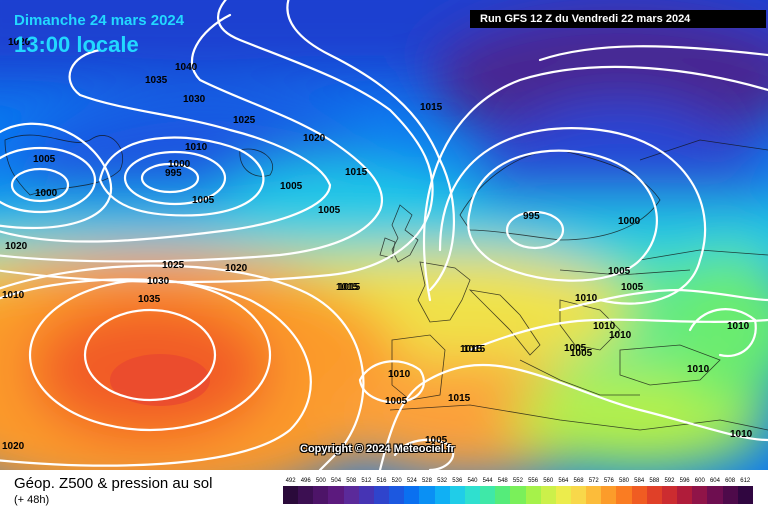  I want to click on scale-tick-label: 604, so click(714, 481).